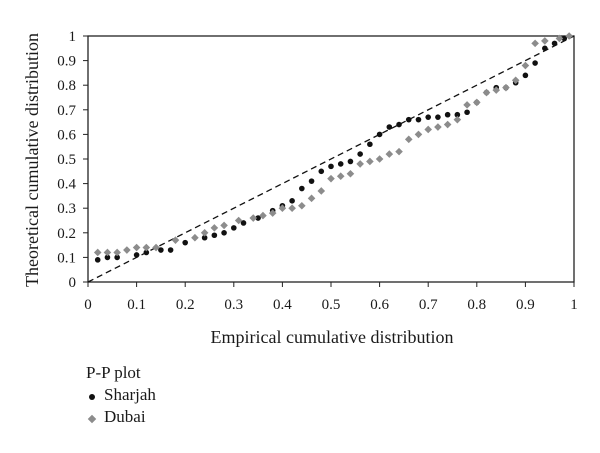 The width and height of the screenshot is (600, 453). I want to click on y-tick-label: 1, so click(73, 37).